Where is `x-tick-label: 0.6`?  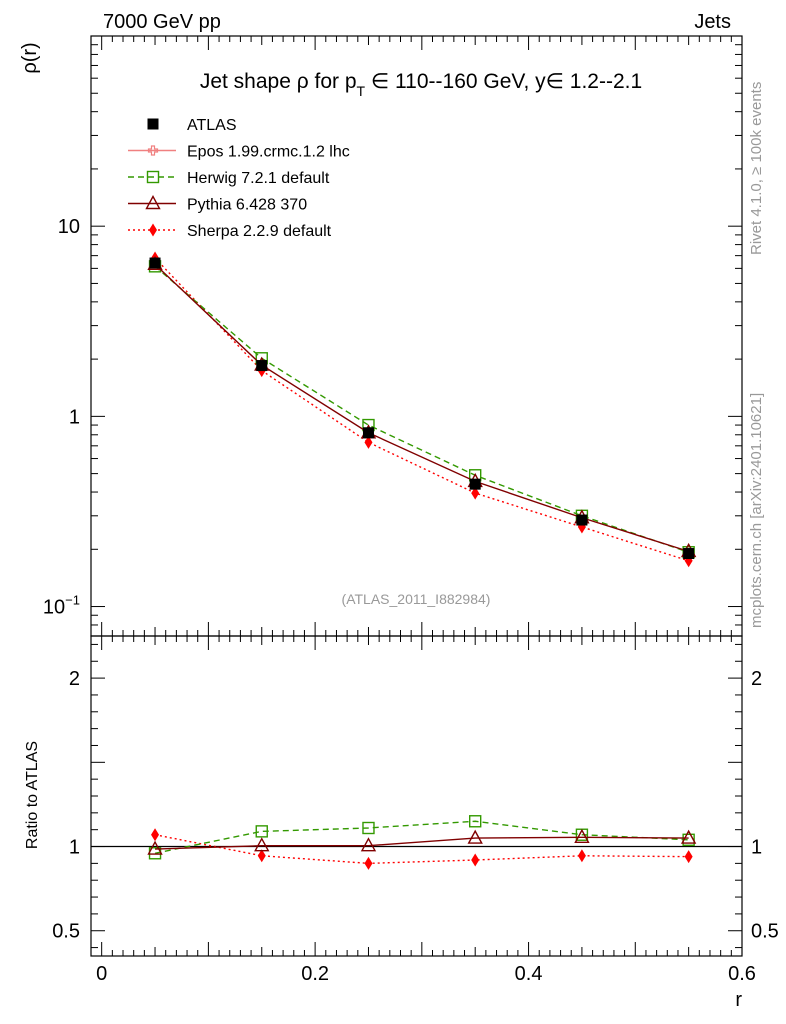 x-tick-label: 0.6 is located at coordinates (742, 974).